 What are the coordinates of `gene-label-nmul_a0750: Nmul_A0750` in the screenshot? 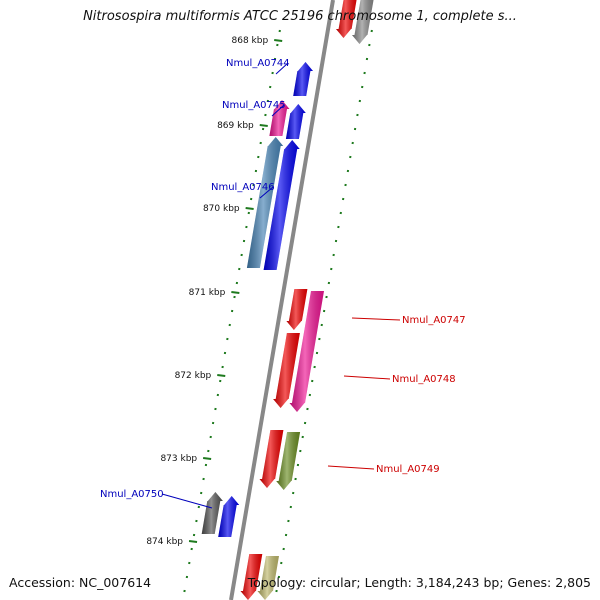 It's located at (132, 494).